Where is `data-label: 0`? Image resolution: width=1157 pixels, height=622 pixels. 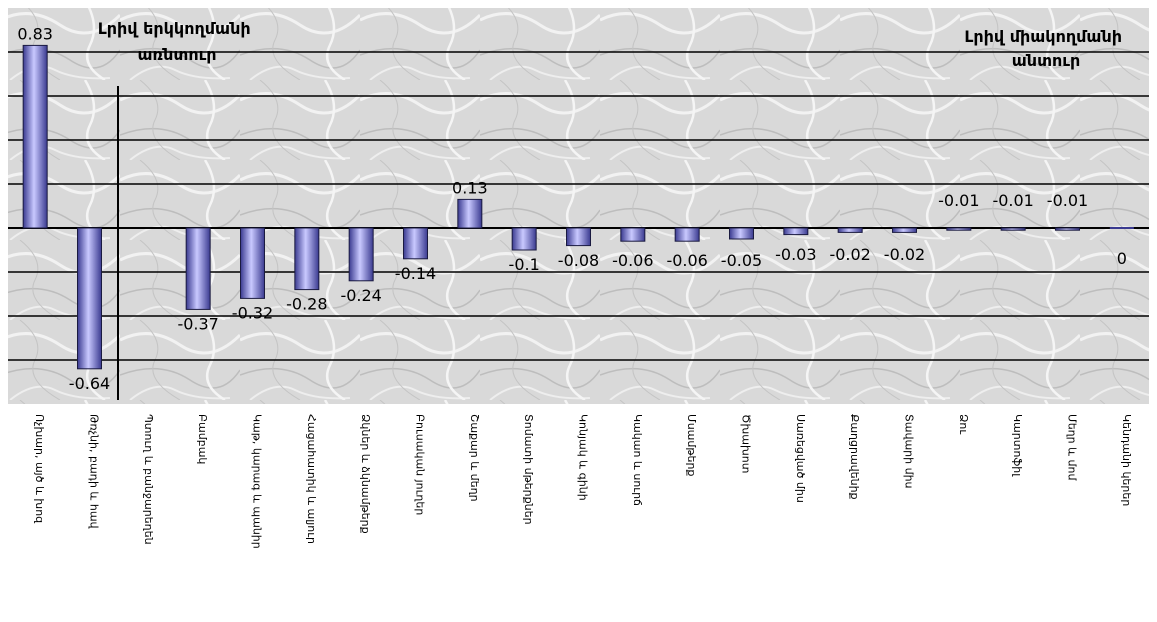 data-label: 0 is located at coordinates (1122, 258).